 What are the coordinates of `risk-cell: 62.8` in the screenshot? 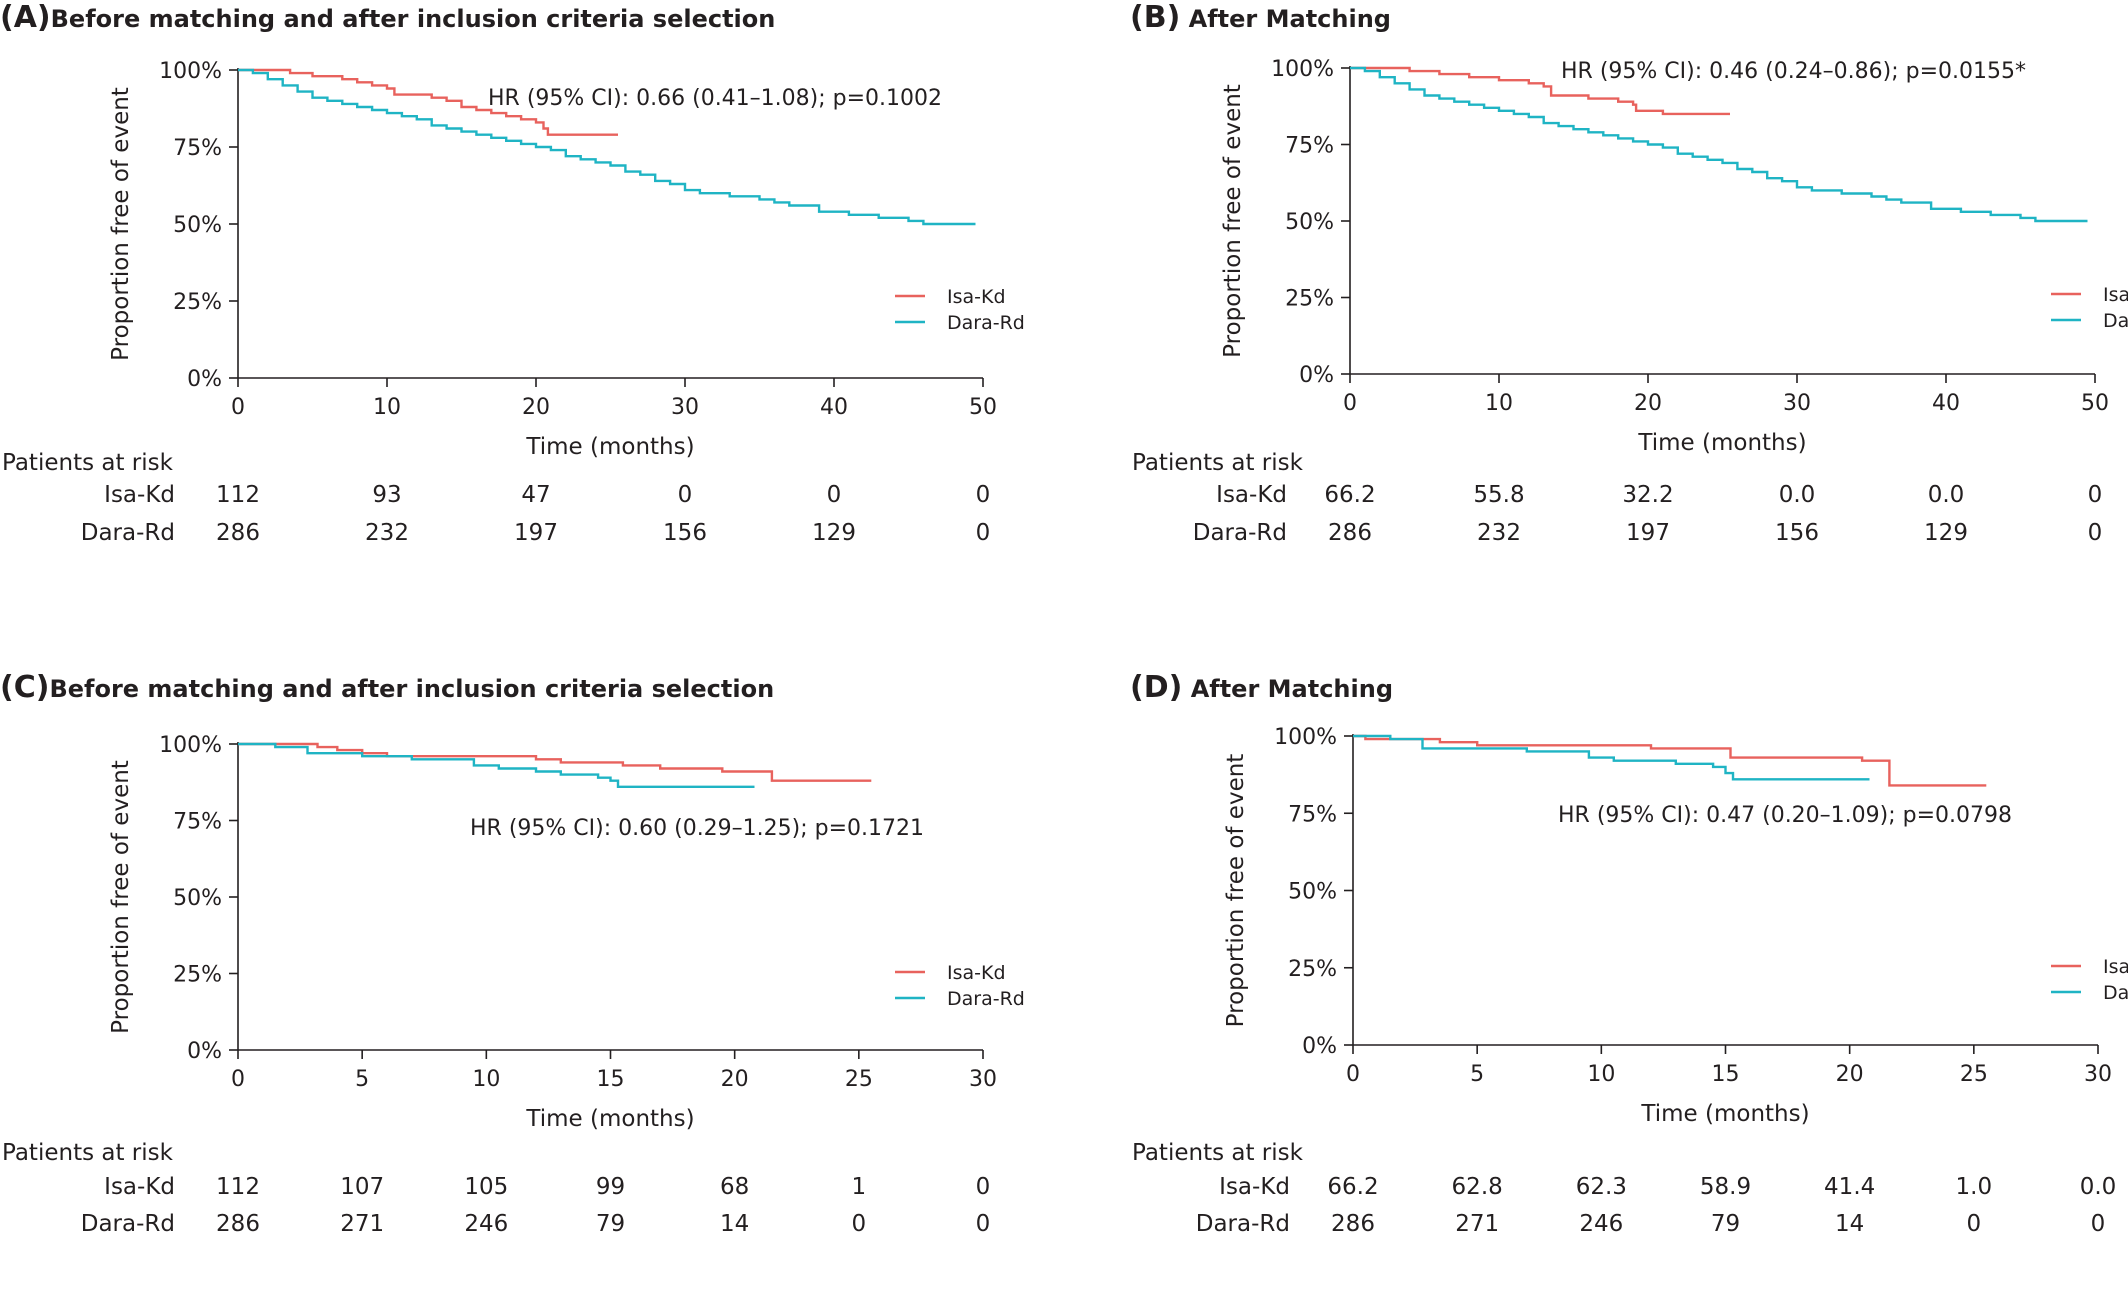 It's located at (1477, 1187).